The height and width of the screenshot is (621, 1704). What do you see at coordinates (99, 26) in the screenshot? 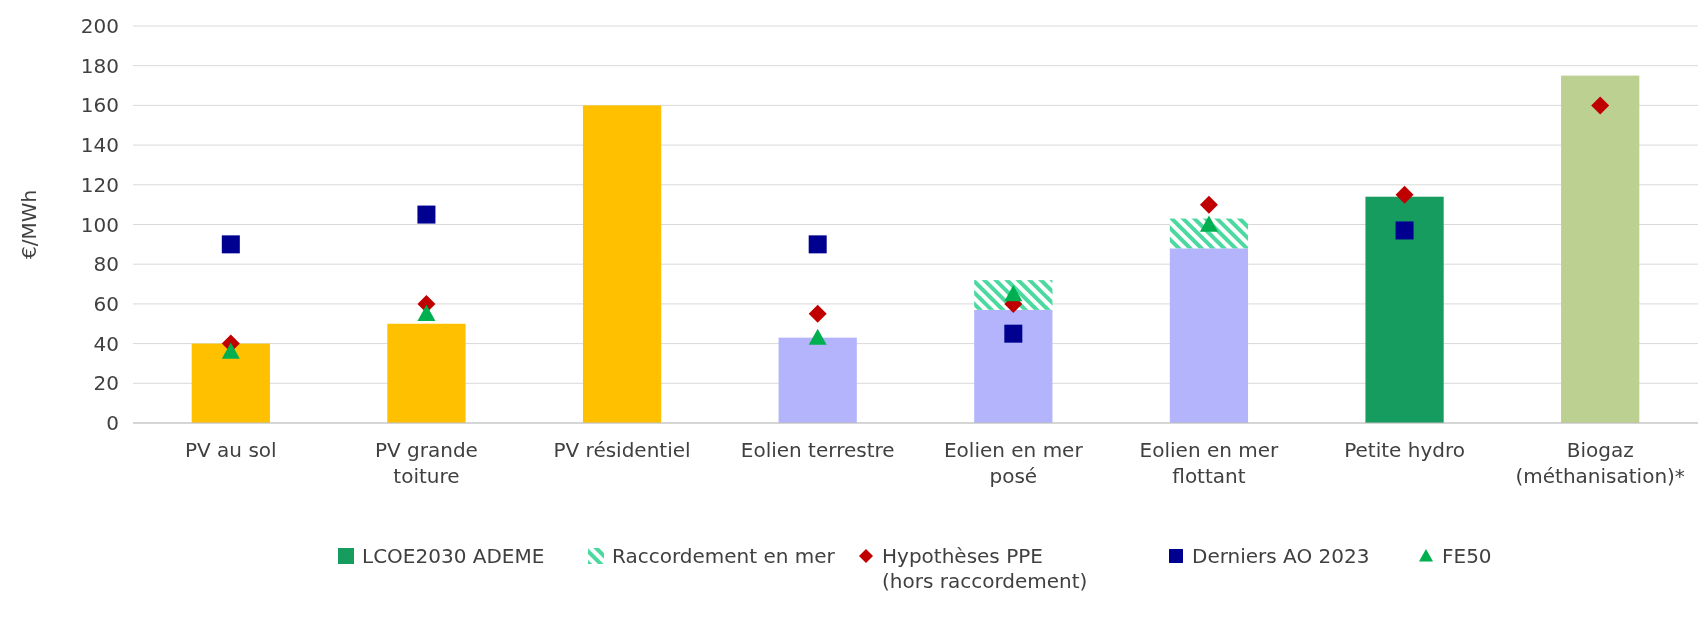
I see `y-tick-label: 200` at bounding box center [99, 26].